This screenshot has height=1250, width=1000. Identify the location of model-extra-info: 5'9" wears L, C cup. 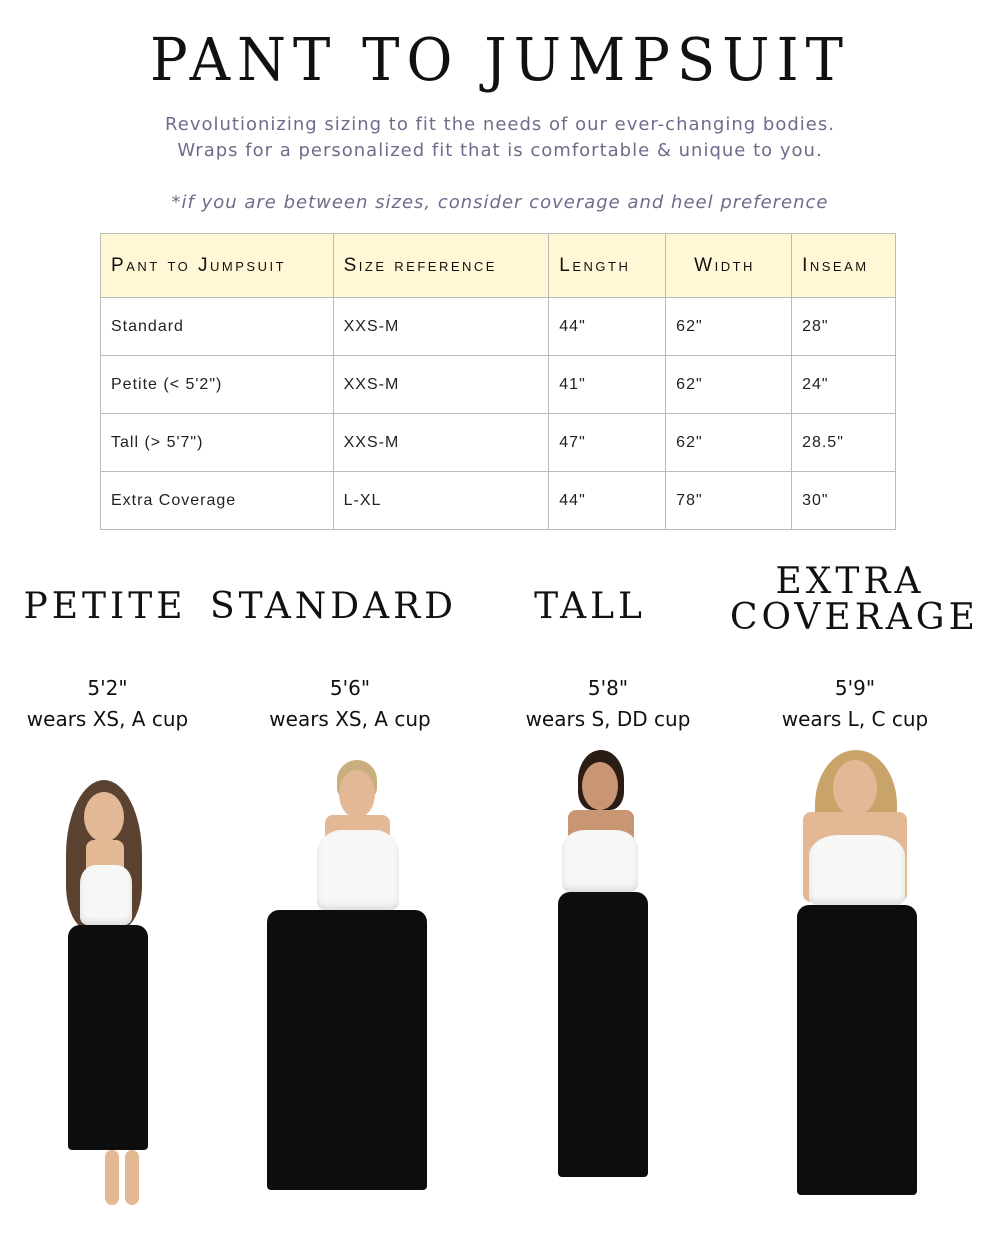
(855, 704).